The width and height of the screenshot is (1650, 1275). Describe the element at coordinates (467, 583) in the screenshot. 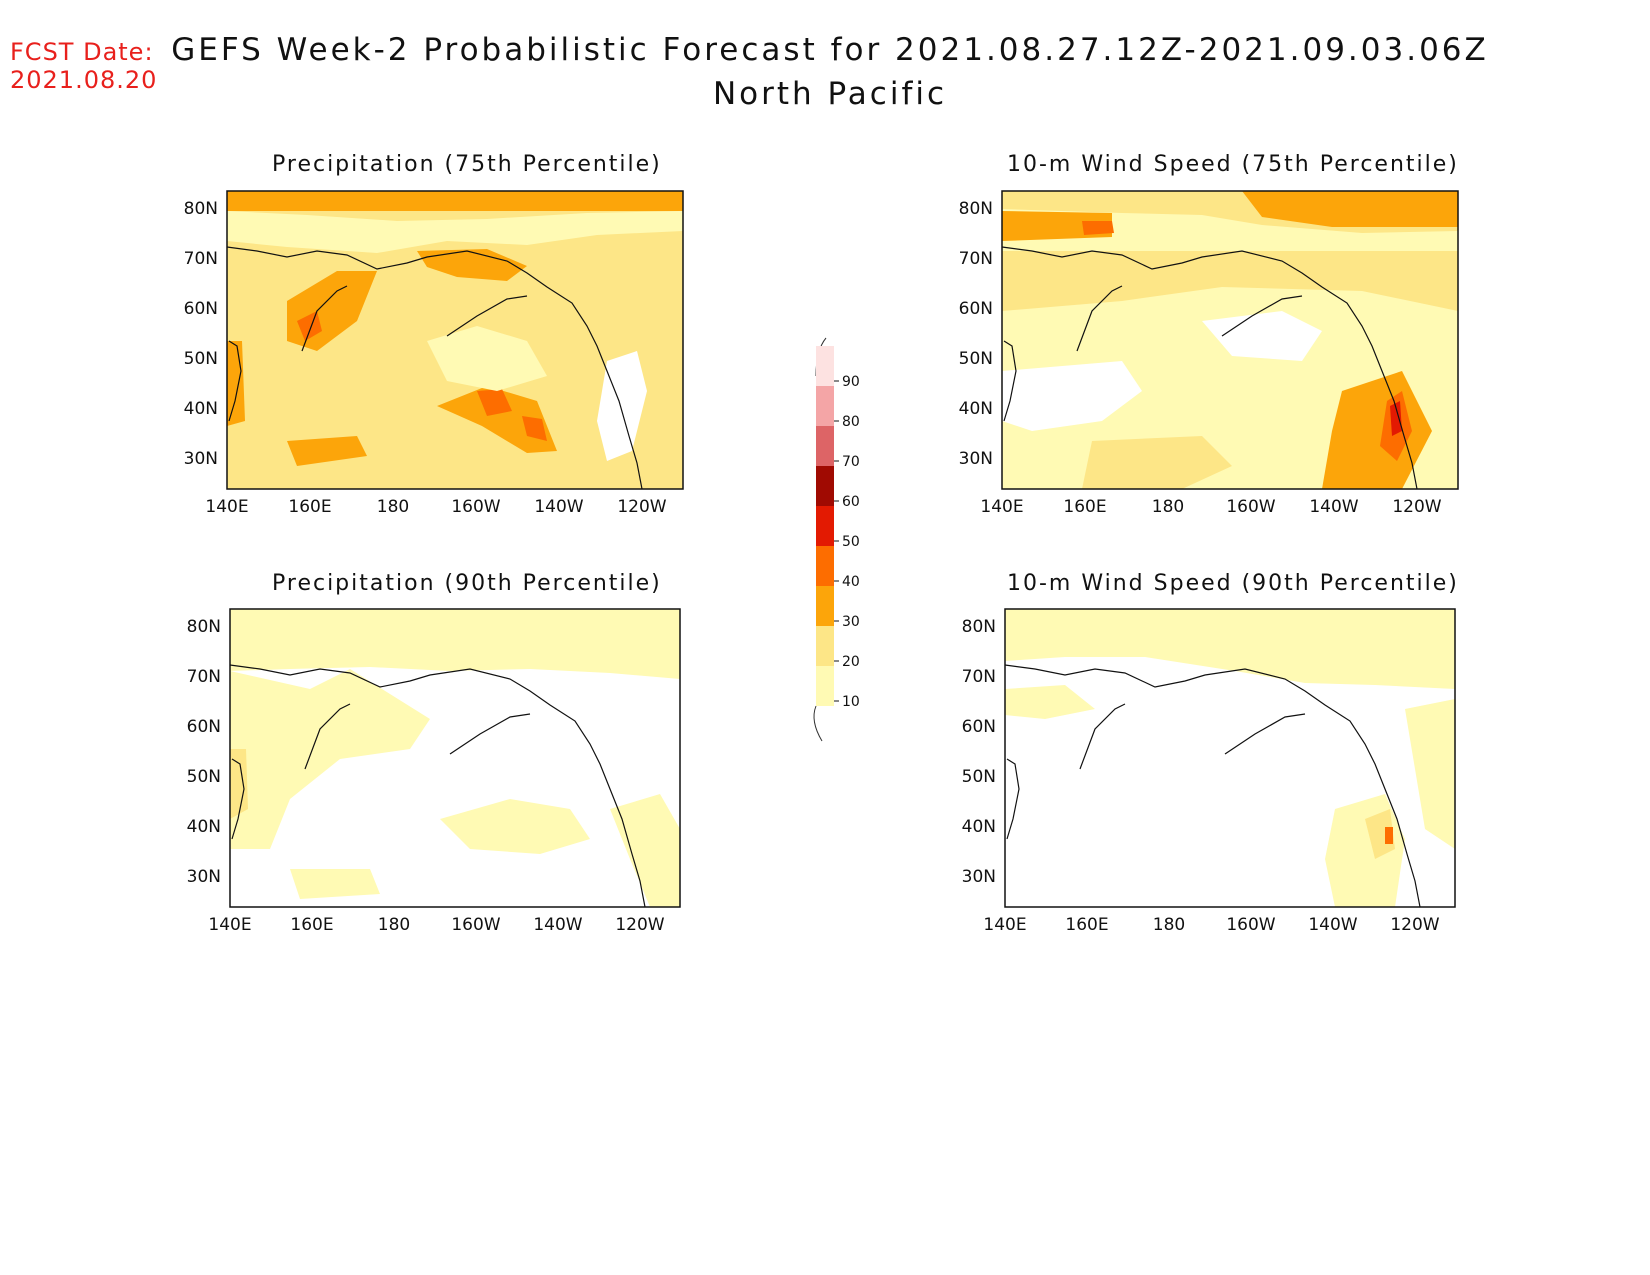

I see `panel-title-precip-90: Precipitation (90th Percentile)` at that location.